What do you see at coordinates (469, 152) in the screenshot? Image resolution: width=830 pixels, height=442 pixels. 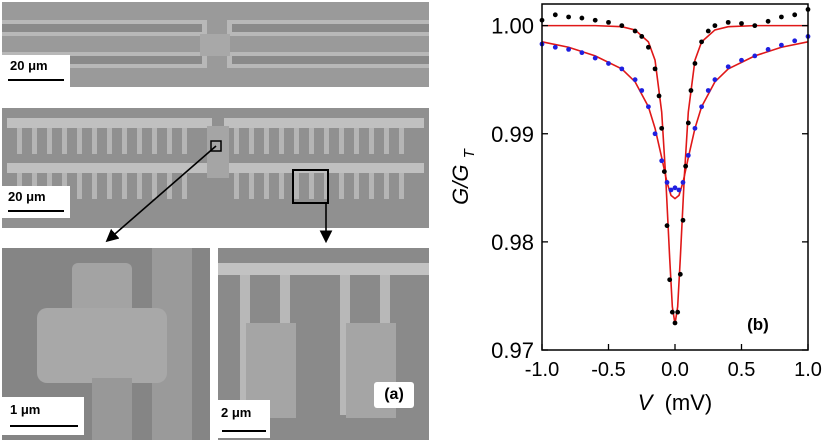 I see `y-axis-label-sub: T` at bounding box center [469, 152].